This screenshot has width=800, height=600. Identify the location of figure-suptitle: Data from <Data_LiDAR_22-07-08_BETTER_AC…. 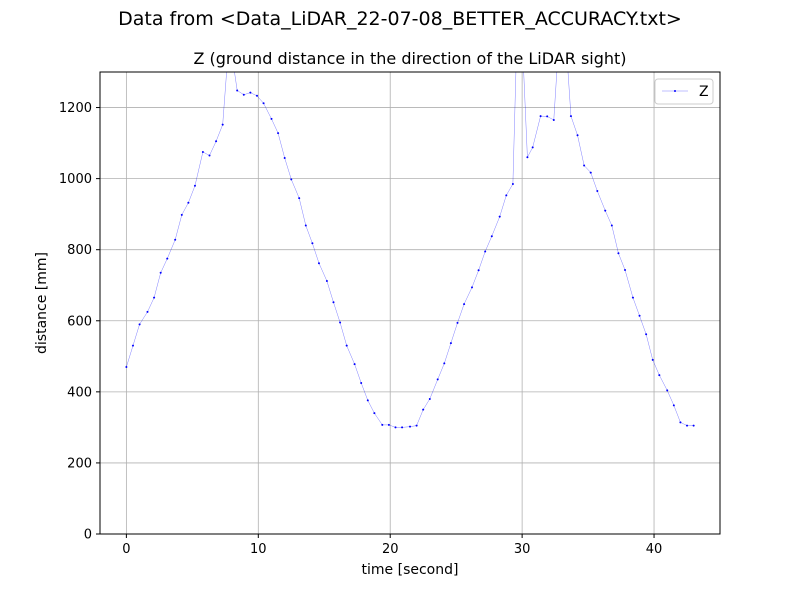
(400, 19).